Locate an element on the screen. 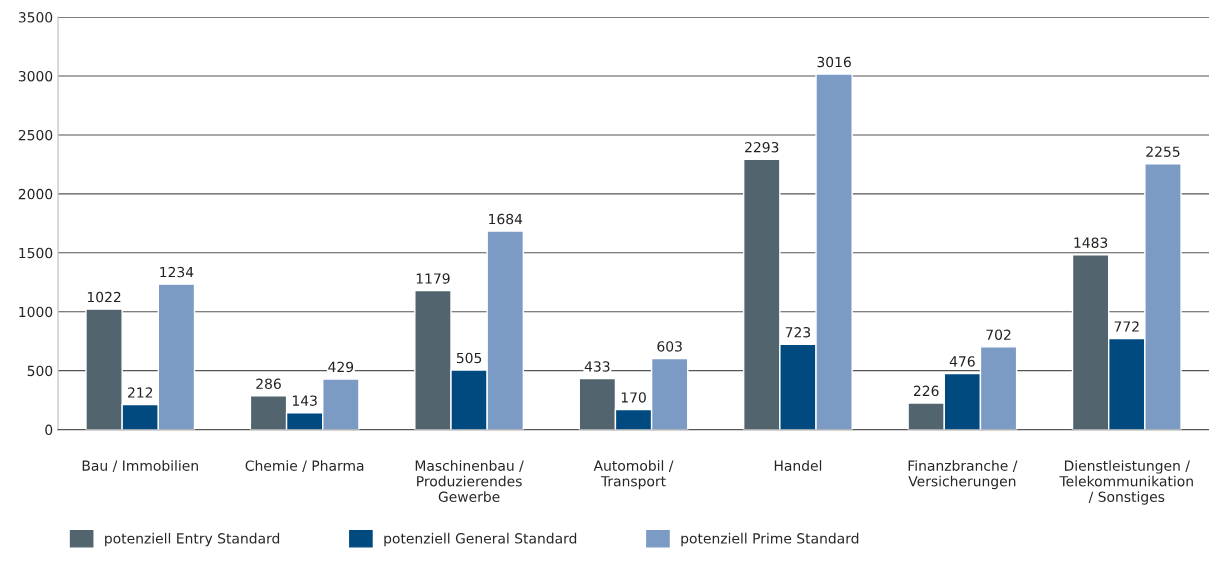 Image resolution: width=1209 pixels, height=569 pixels. y-tick-label: 0 is located at coordinates (49, 430).